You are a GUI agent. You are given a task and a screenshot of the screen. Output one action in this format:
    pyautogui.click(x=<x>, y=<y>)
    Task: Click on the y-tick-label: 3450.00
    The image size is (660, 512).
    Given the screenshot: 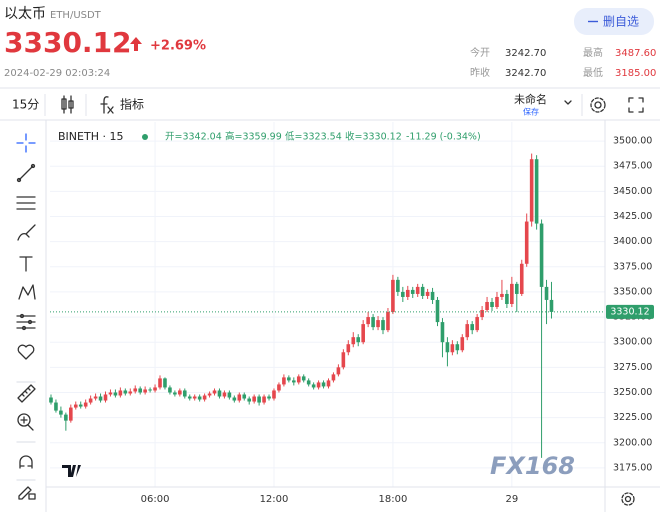 What is the action you would take?
    pyautogui.click(x=632, y=191)
    